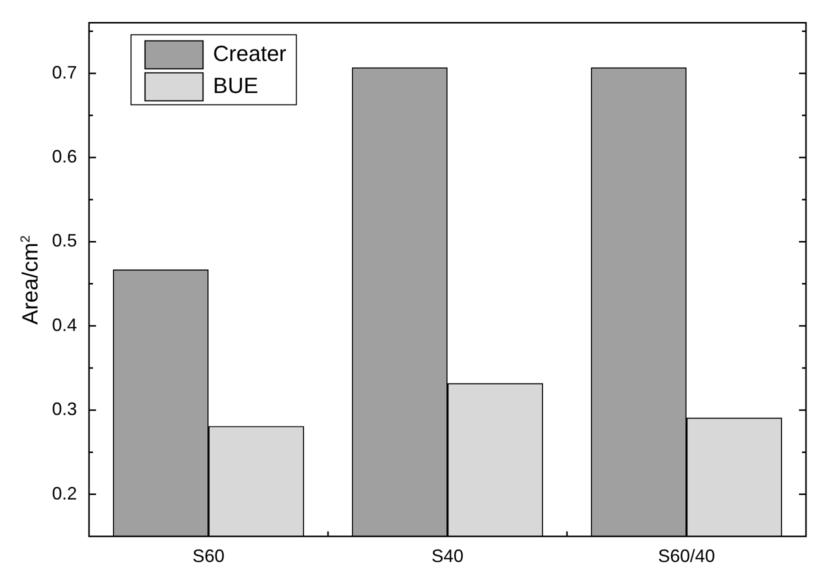 The width and height of the screenshot is (825, 578). What do you see at coordinates (65, 72) in the screenshot?
I see `y-tick-label: 0.7` at bounding box center [65, 72].